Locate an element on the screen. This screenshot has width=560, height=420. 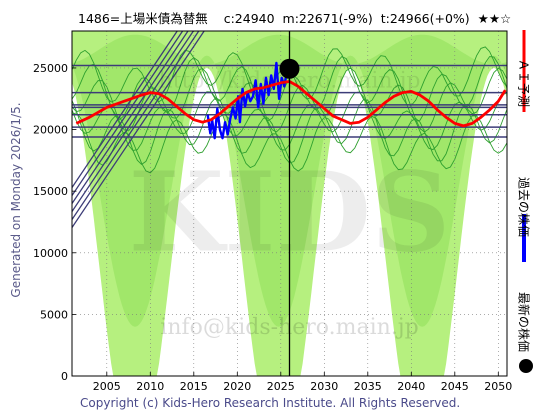
y-tick-label: 10000 is located at coordinates (50, 253).